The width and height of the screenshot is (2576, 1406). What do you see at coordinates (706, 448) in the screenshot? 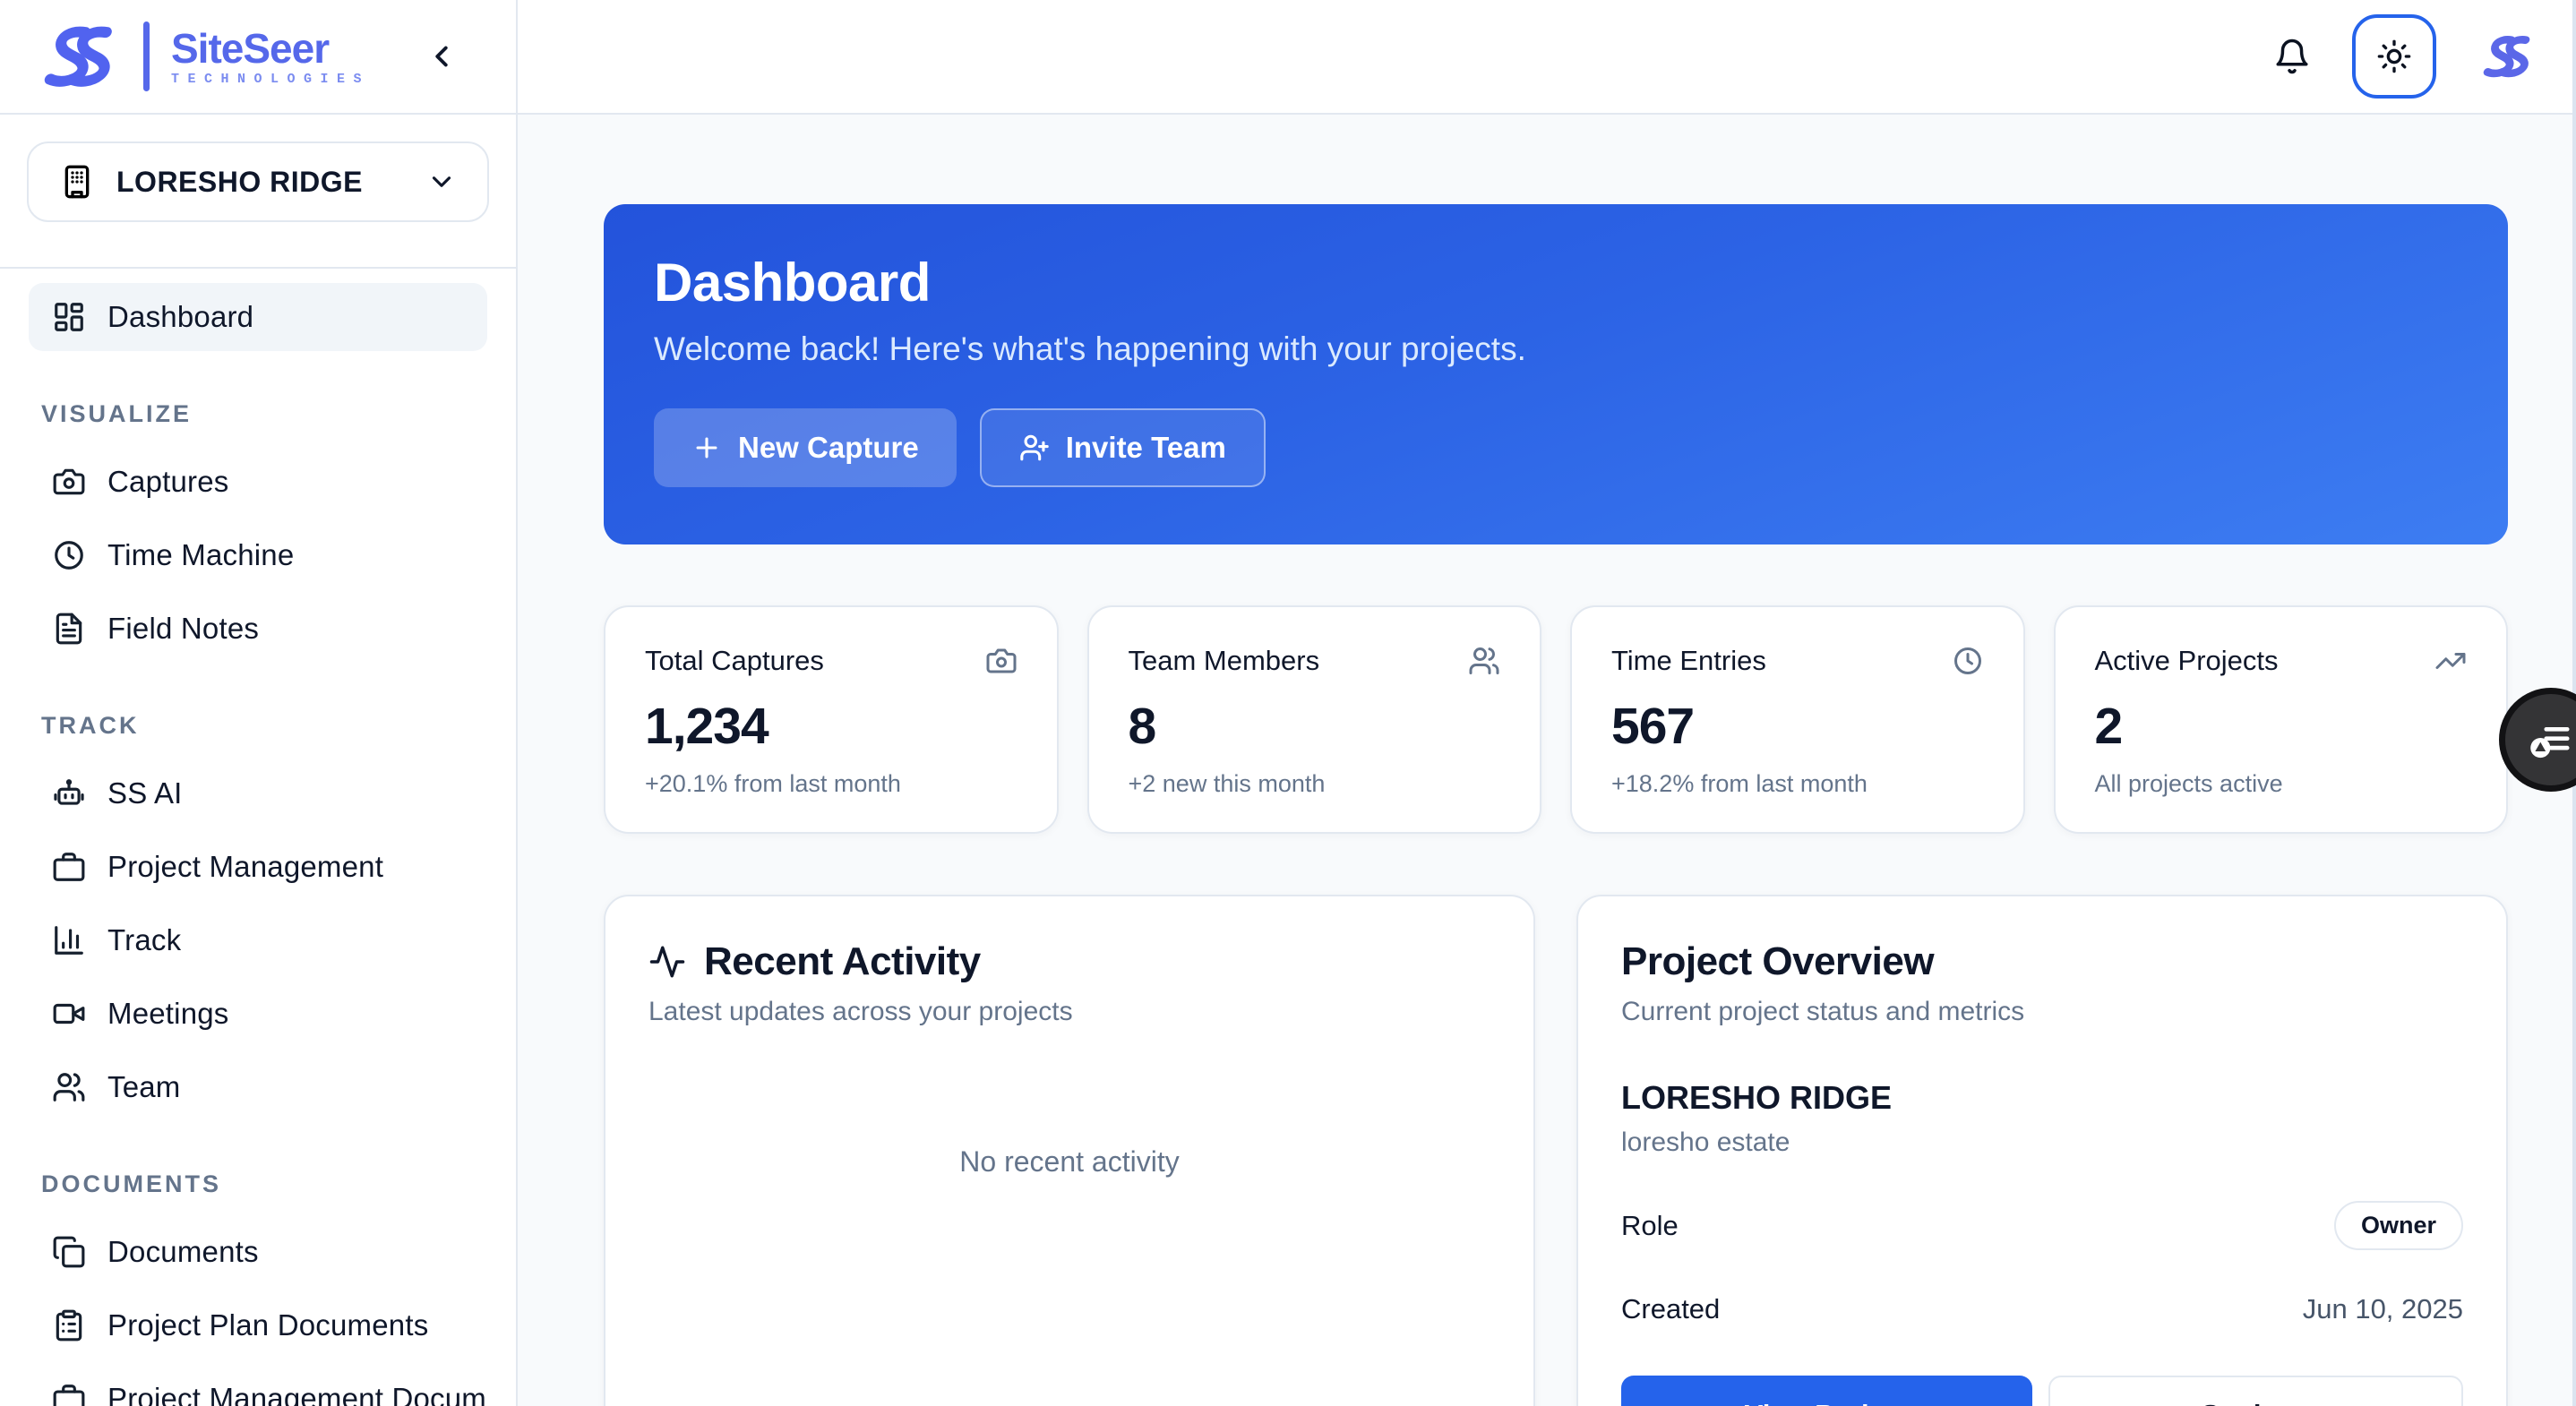
I see `plus-icon` at bounding box center [706, 448].